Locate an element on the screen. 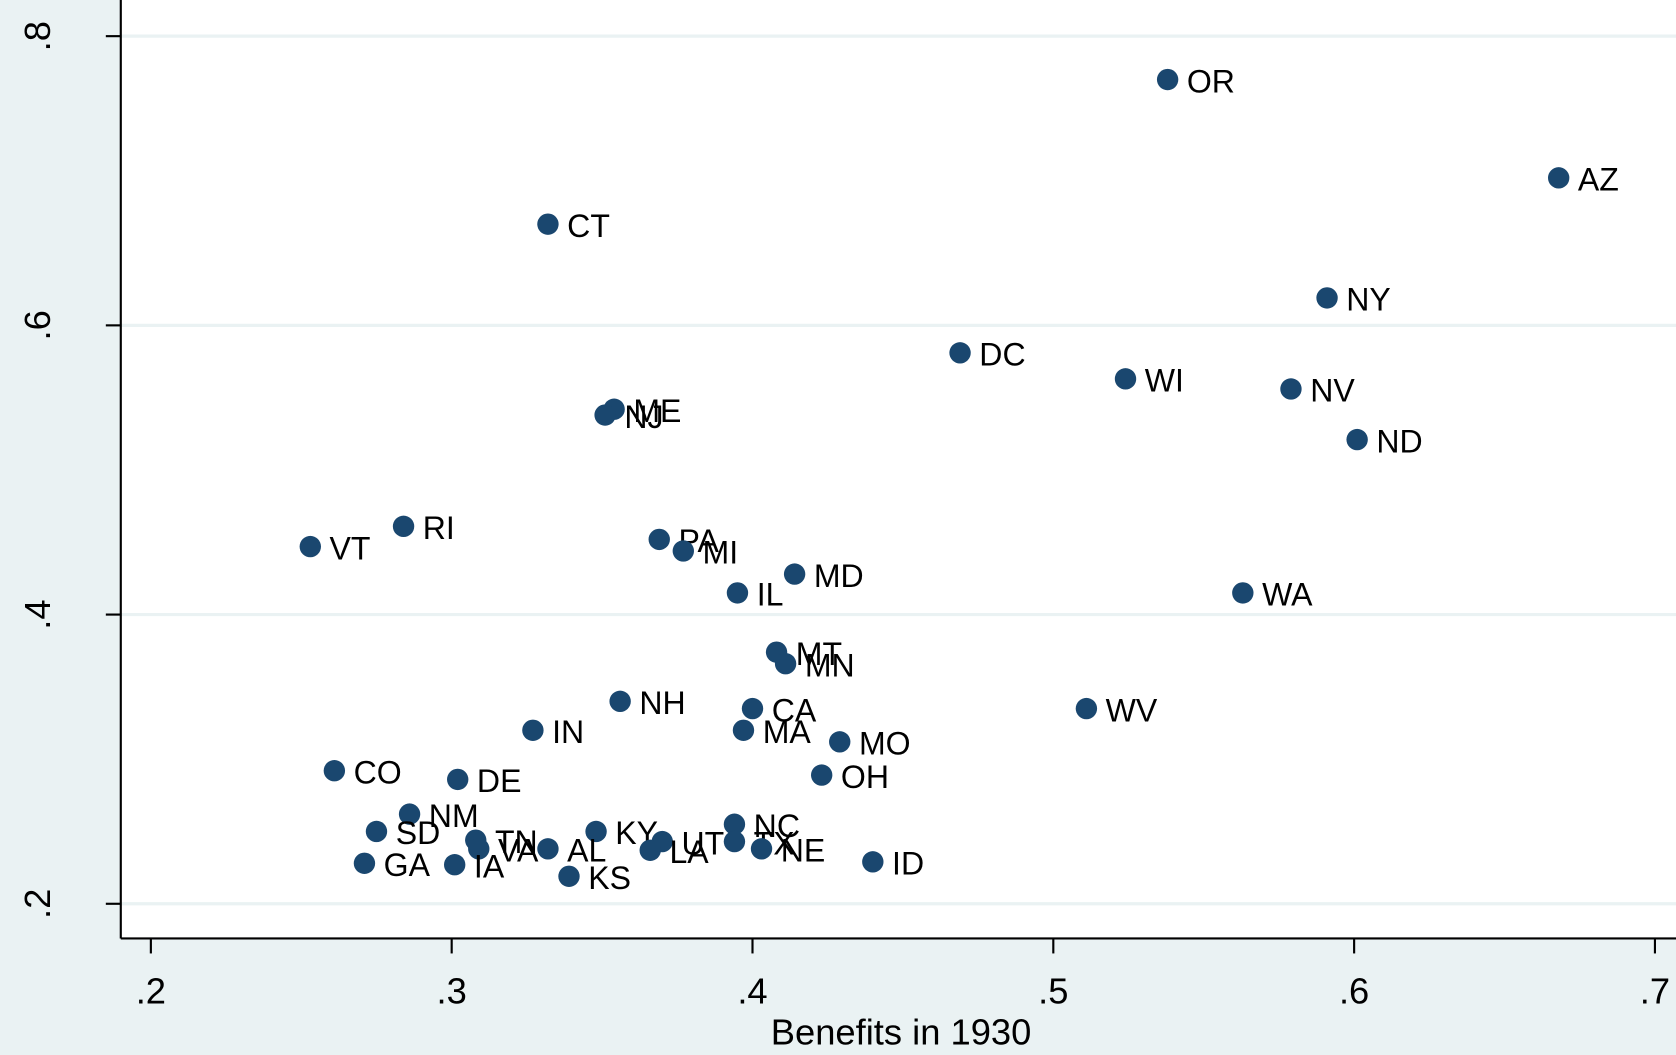 The image size is (1676, 1055). point-label: MN is located at coordinates (830, 665).